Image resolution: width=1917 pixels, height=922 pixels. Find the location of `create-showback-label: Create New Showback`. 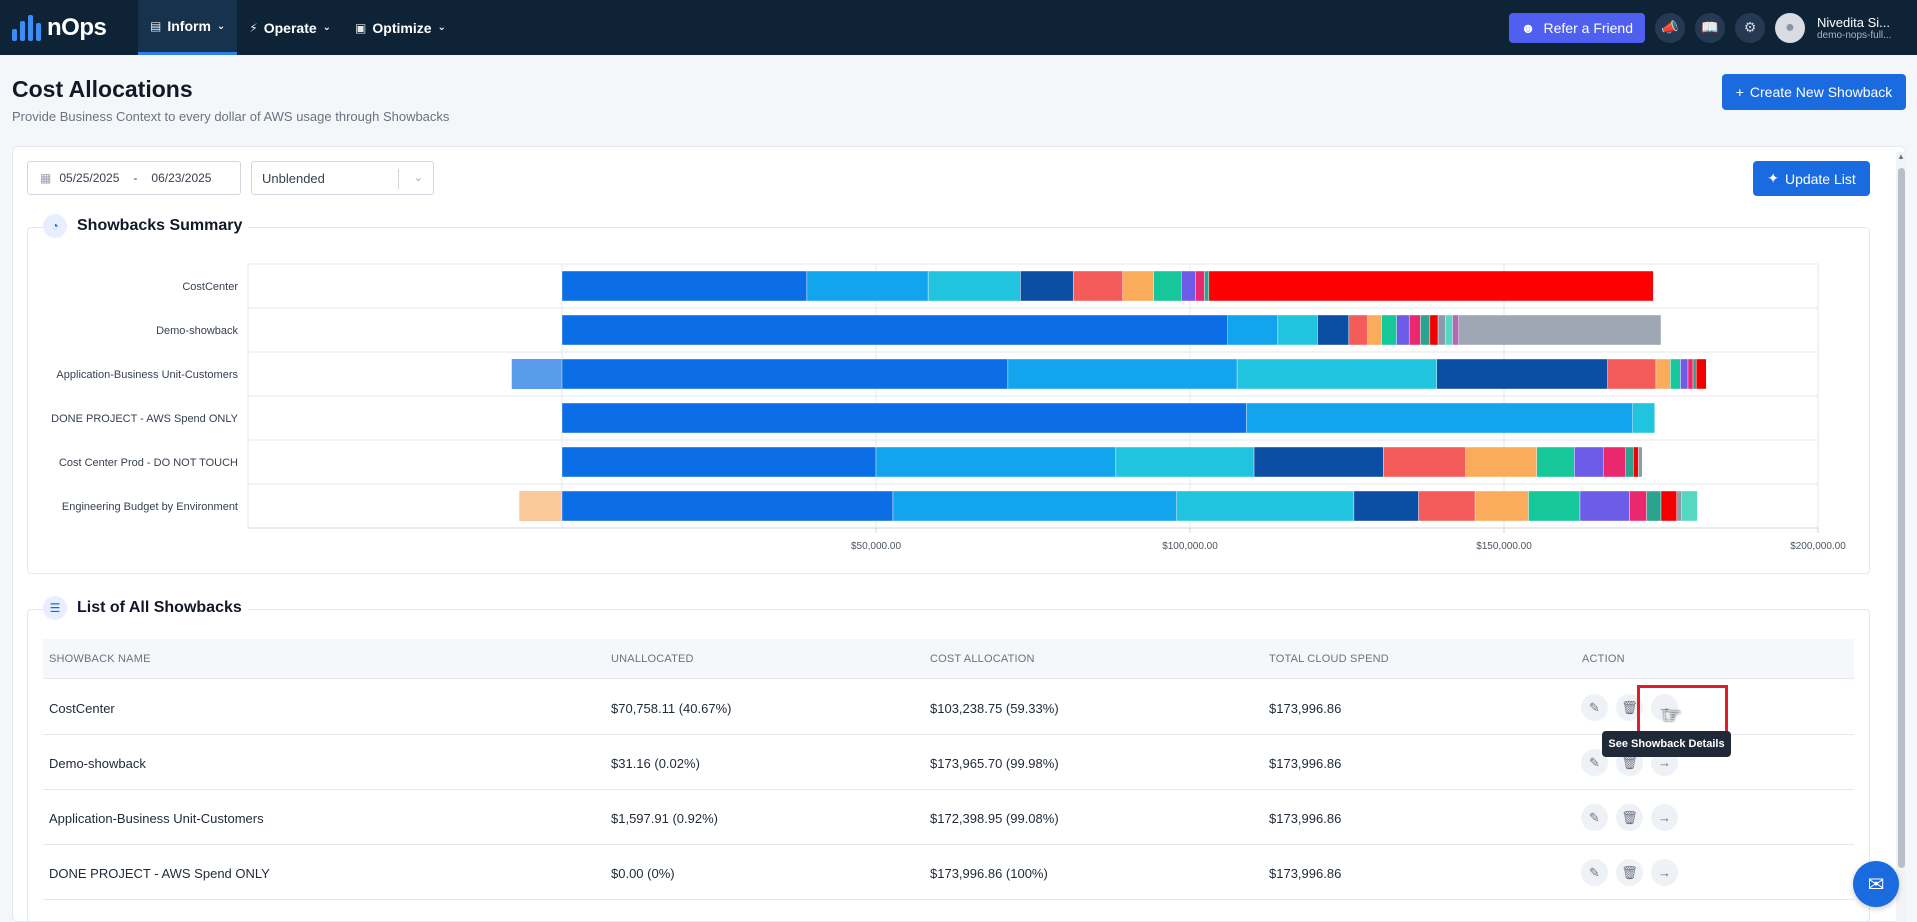

create-showback-label: Create New Showback is located at coordinates (1821, 92).